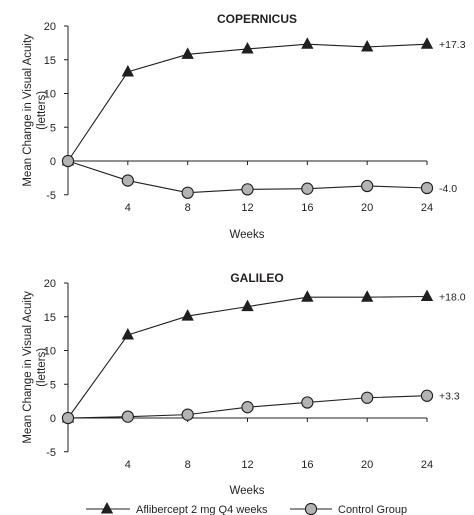 The width and height of the screenshot is (474, 515). Describe the element at coordinates (452, 45) in the screenshot. I see `end-value-label-aflibercept: +17.3` at that location.